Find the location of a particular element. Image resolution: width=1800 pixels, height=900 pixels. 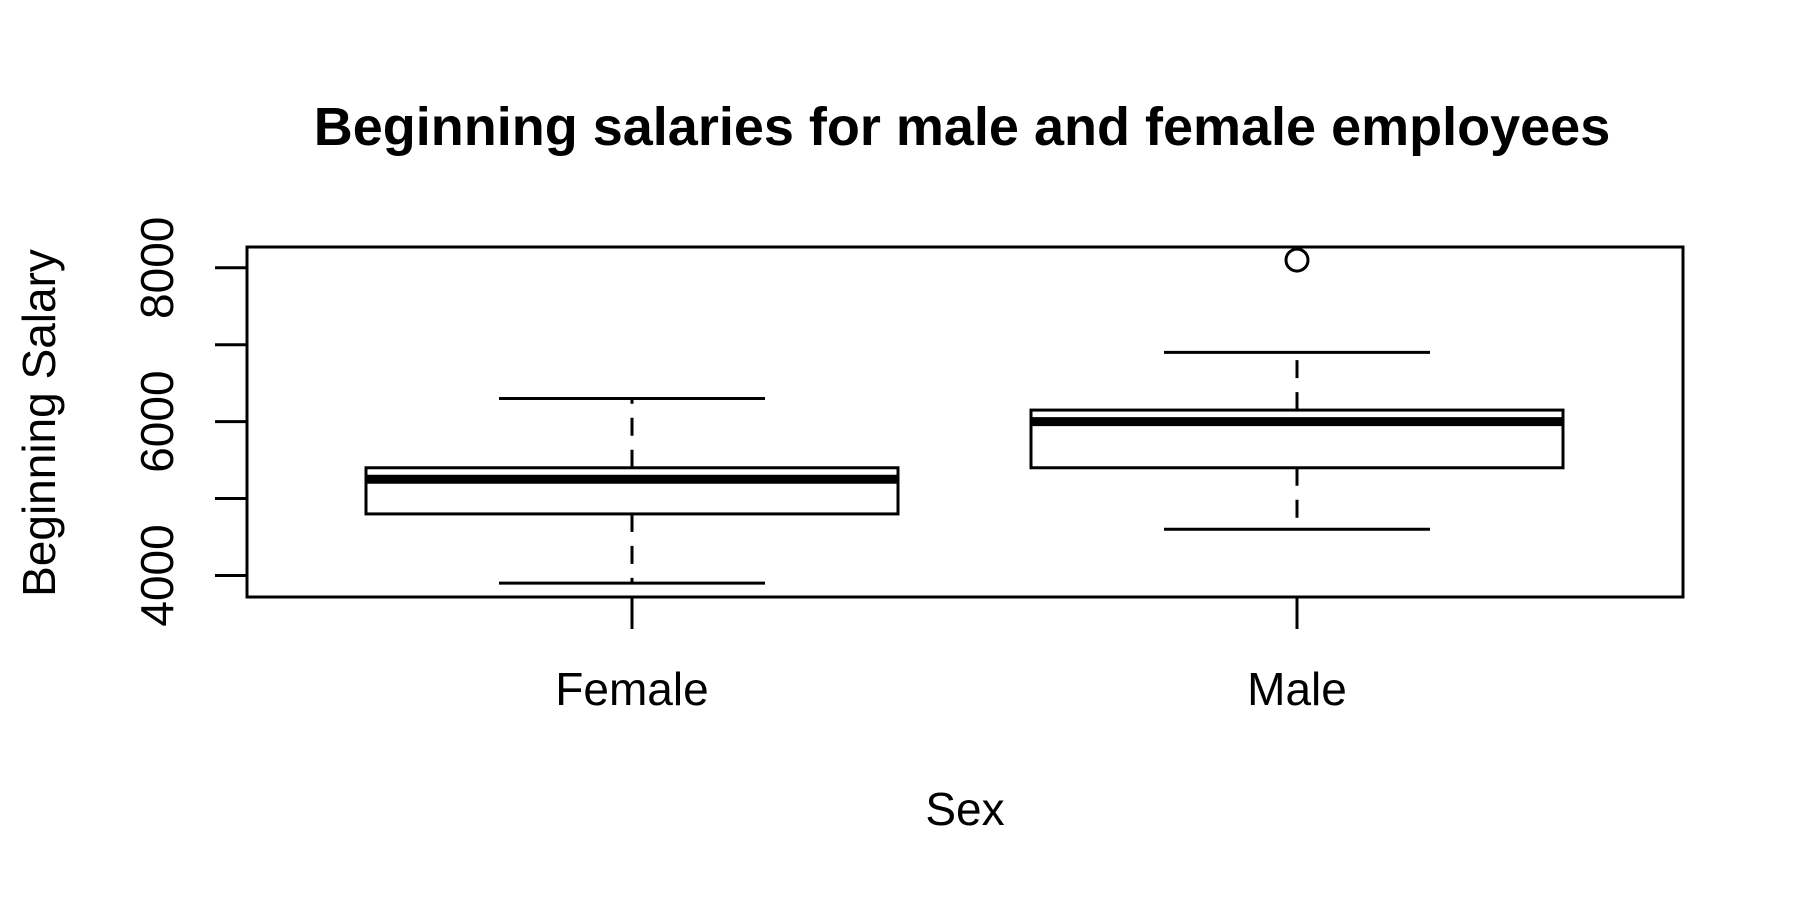

x-tick-label: Male is located at coordinates (1297, 689).